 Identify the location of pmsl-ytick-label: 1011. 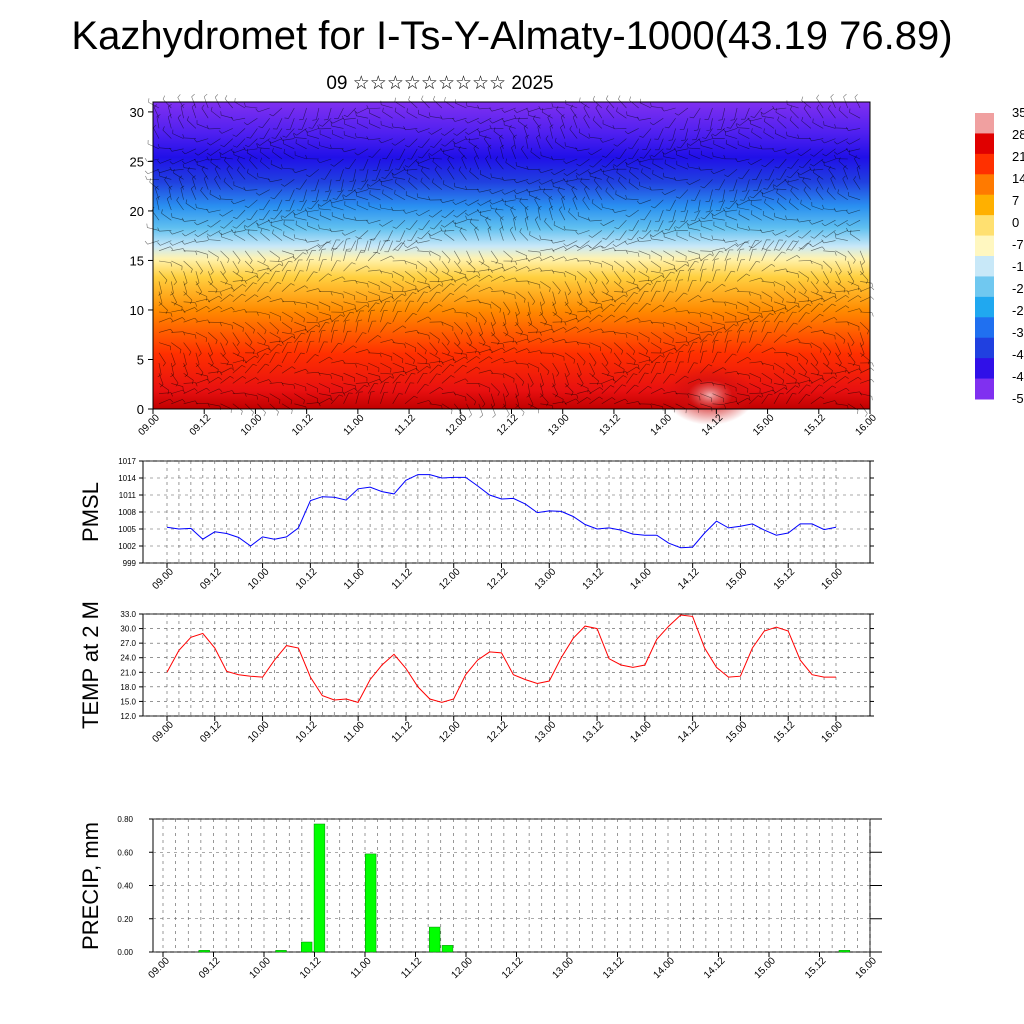
(128, 495).